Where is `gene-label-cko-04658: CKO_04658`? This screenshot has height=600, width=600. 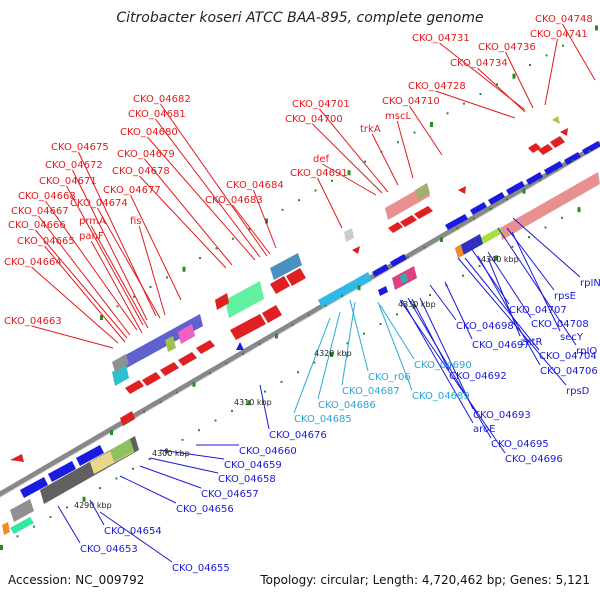 gene-label-cko-04658: CKO_04658 is located at coordinates (247, 479).